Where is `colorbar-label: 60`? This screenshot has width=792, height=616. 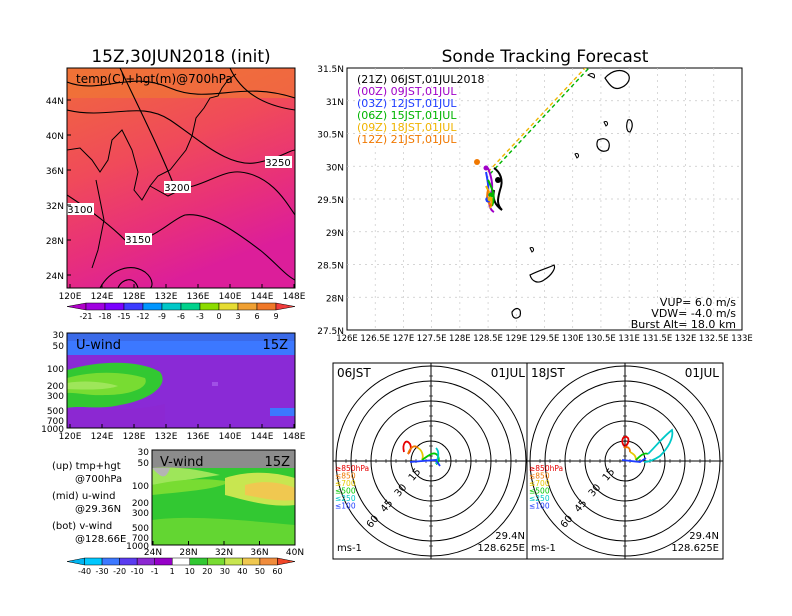
colorbar-label: 60 is located at coordinates (277, 571).